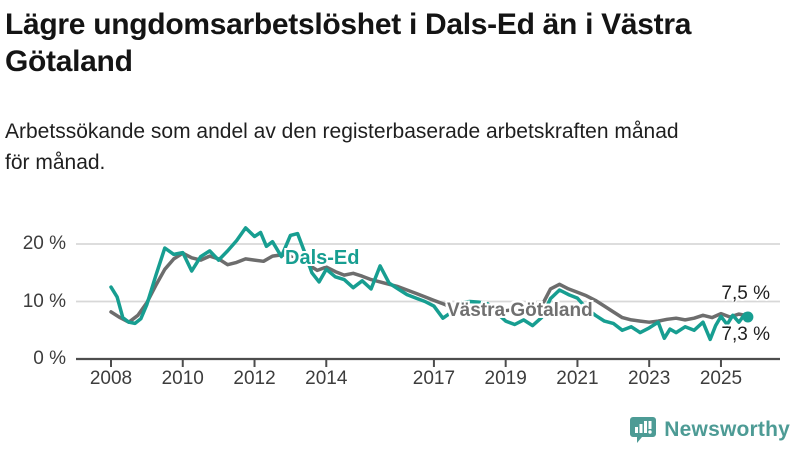 The image size is (800, 450). I want to click on y-axis-tick-label: 0 %, so click(49, 358).